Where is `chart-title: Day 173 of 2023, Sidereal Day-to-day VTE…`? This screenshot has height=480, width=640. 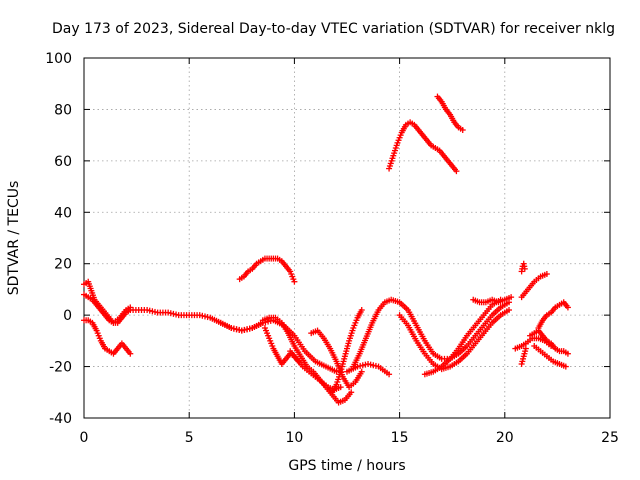
chart-title: Day 173 of 2023, Sidereal Day-to-day VTE… is located at coordinates (333, 29).